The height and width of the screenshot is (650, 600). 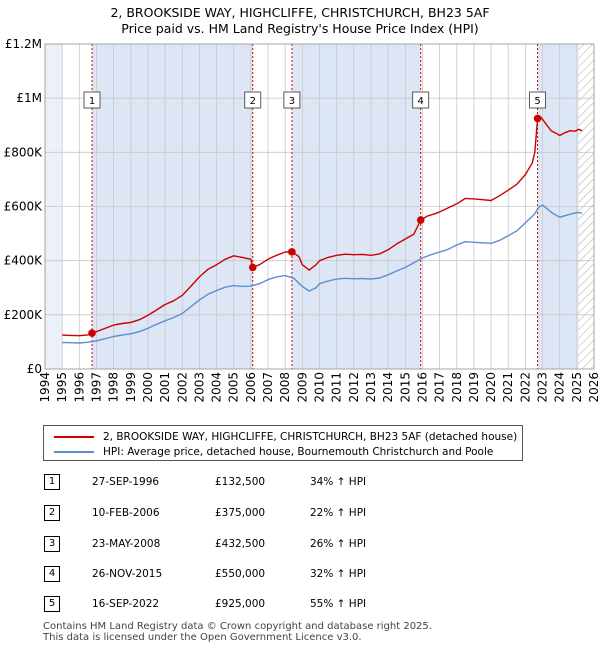 I want to click on sale-number-label: 5, so click(x=537, y=101).